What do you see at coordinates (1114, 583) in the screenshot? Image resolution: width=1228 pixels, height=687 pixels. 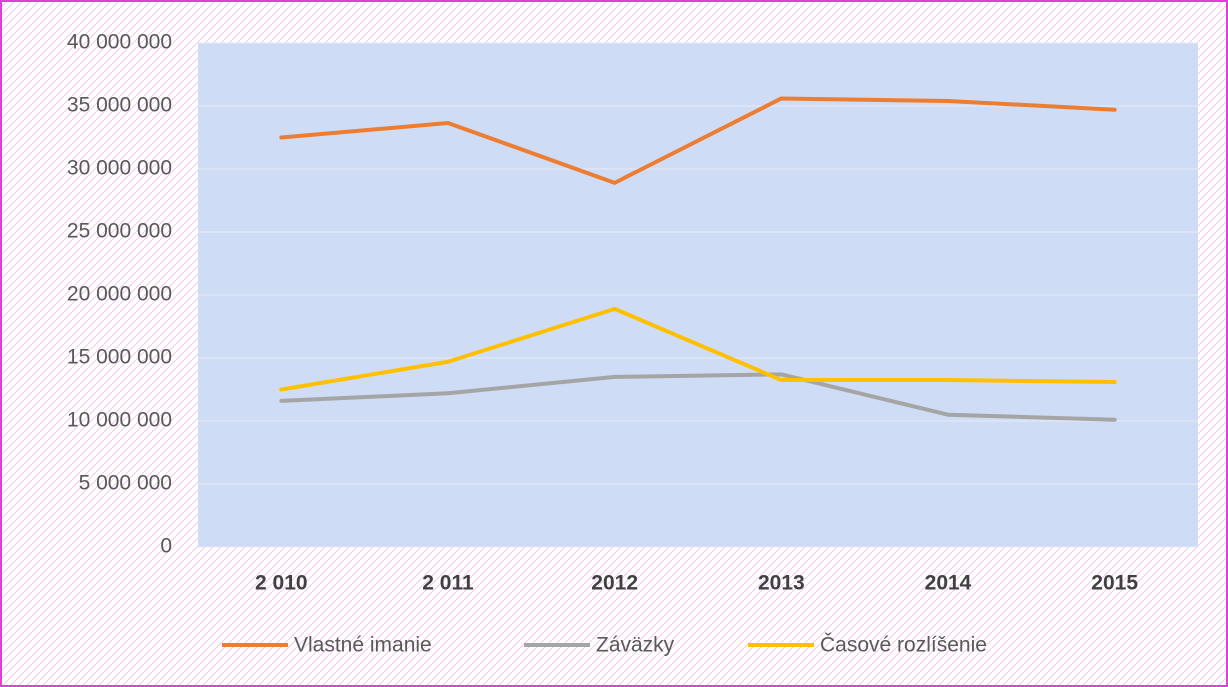 I see `x-tick-label: 2015` at bounding box center [1114, 583].